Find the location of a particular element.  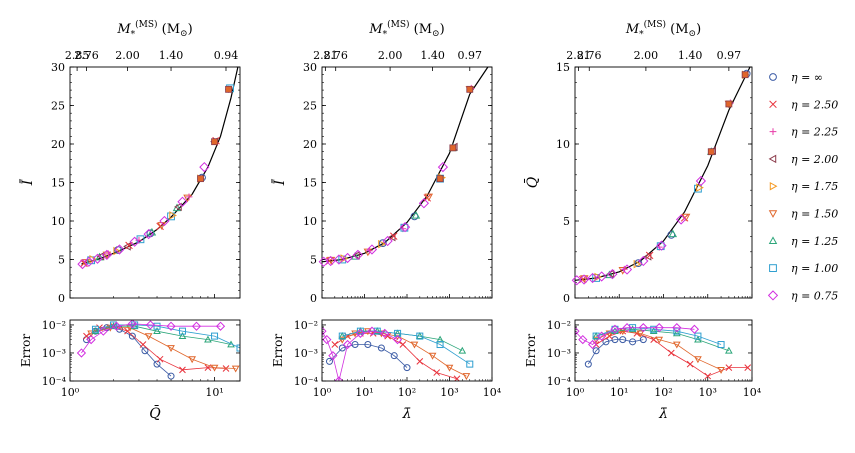

error-axes-frame is located at coordinates (407, 350).